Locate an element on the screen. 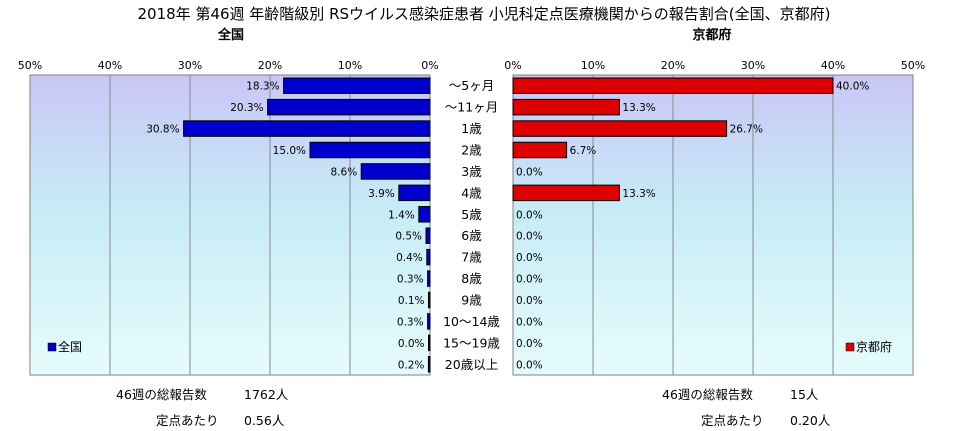 This screenshot has height=431, width=968. left-tick-label: 40% is located at coordinates (110, 65).